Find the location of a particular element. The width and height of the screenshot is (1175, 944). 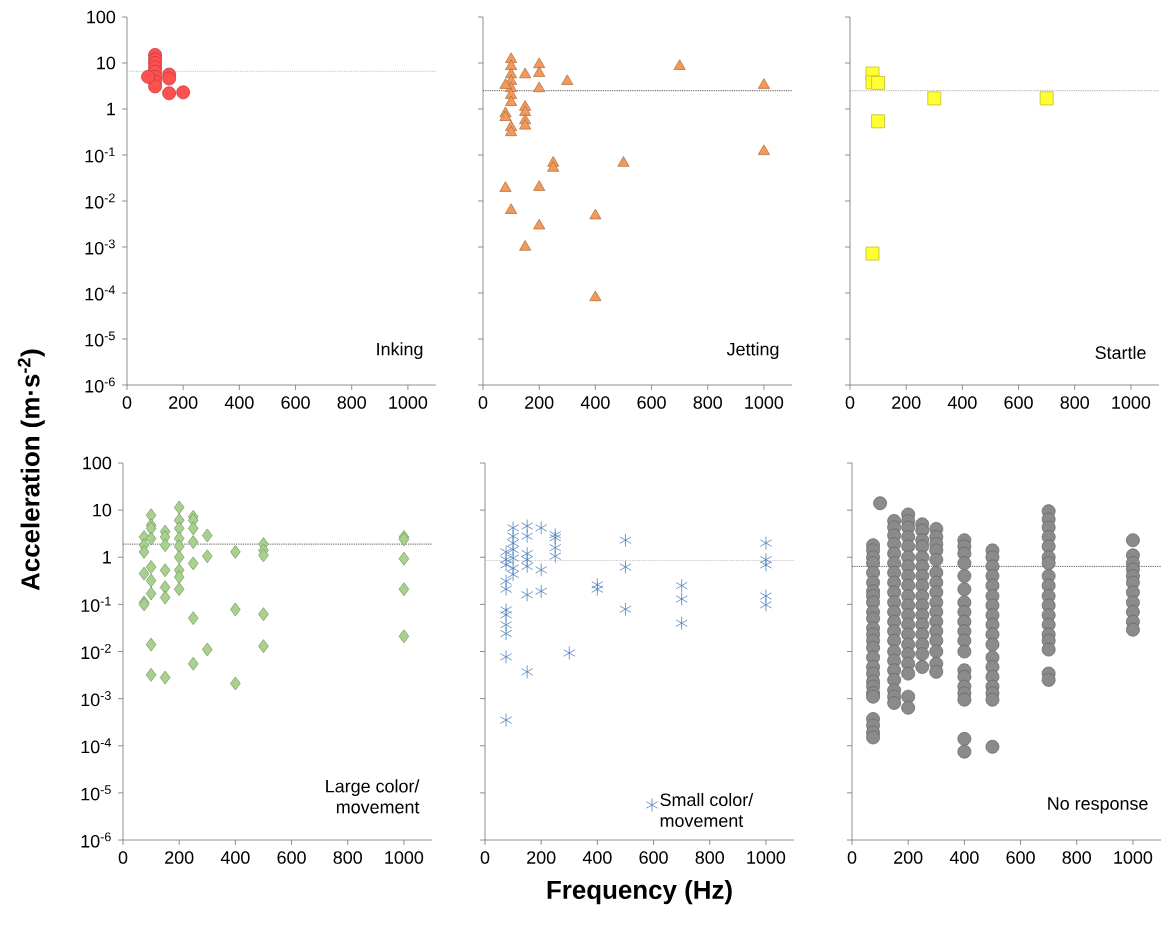

annotation: Startle is located at coordinates (1120, 352).